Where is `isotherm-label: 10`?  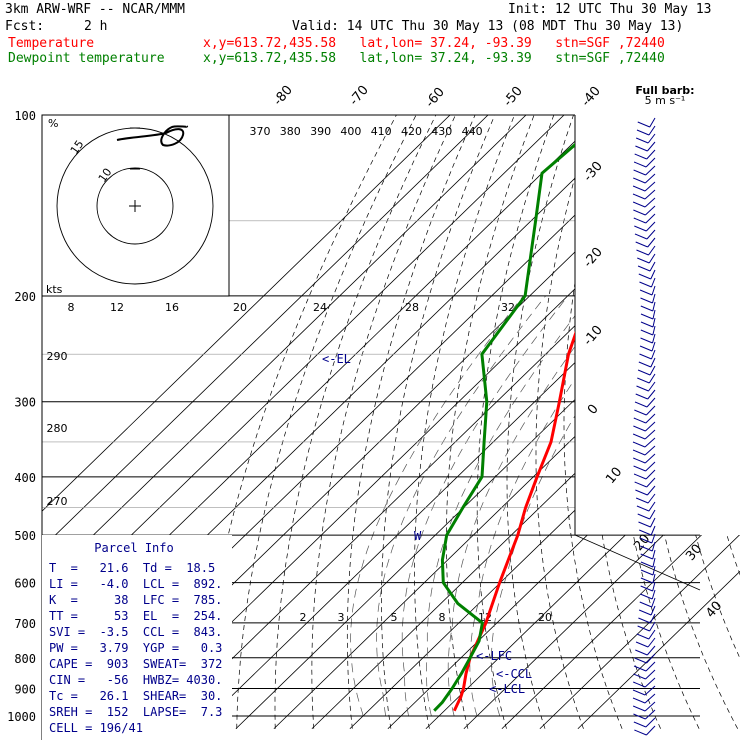
isotherm-label: 10 is located at coordinates (614, 476).